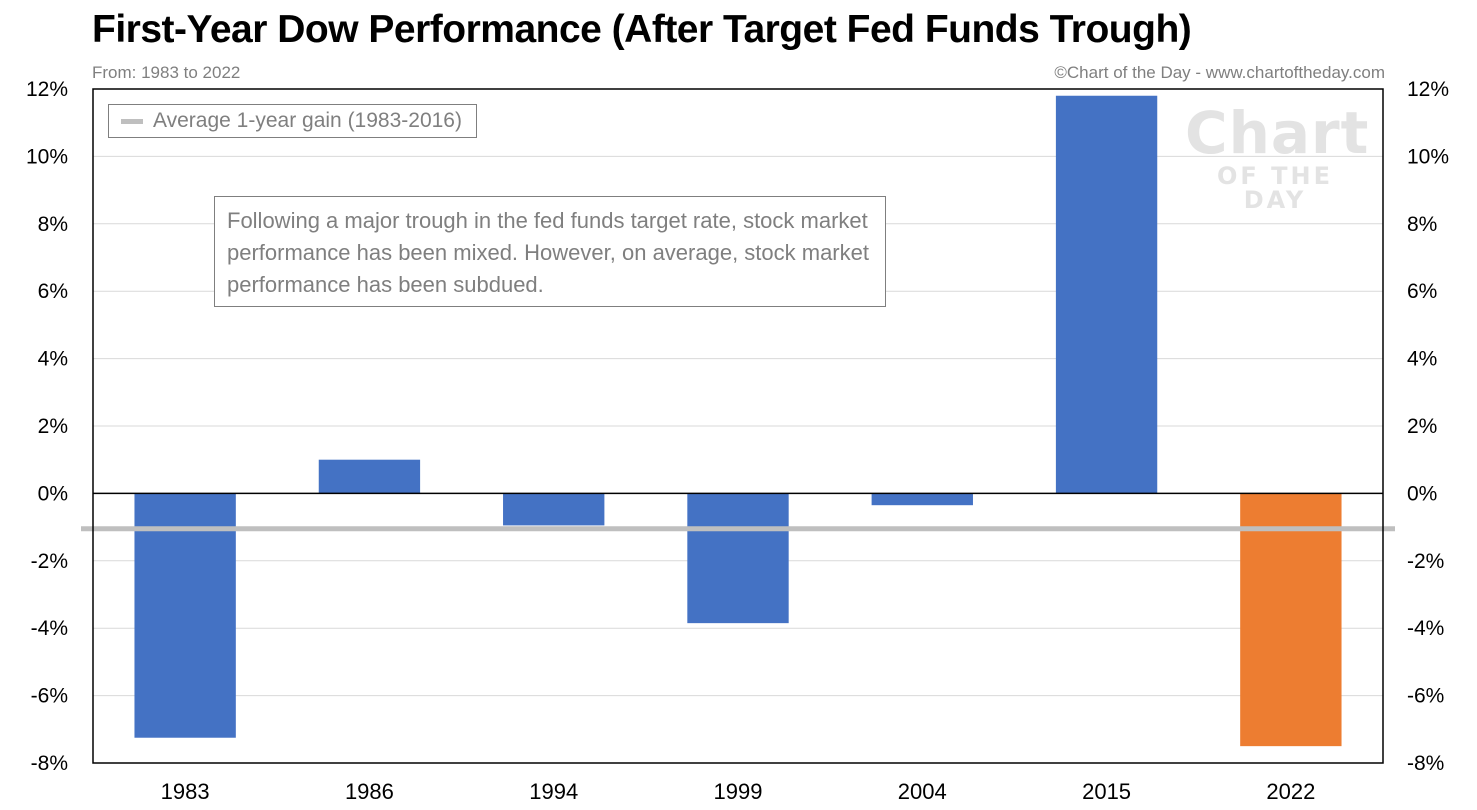  Describe the element at coordinates (1428, 89) in the screenshot. I see `y2-tick-label: 12%` at that location.